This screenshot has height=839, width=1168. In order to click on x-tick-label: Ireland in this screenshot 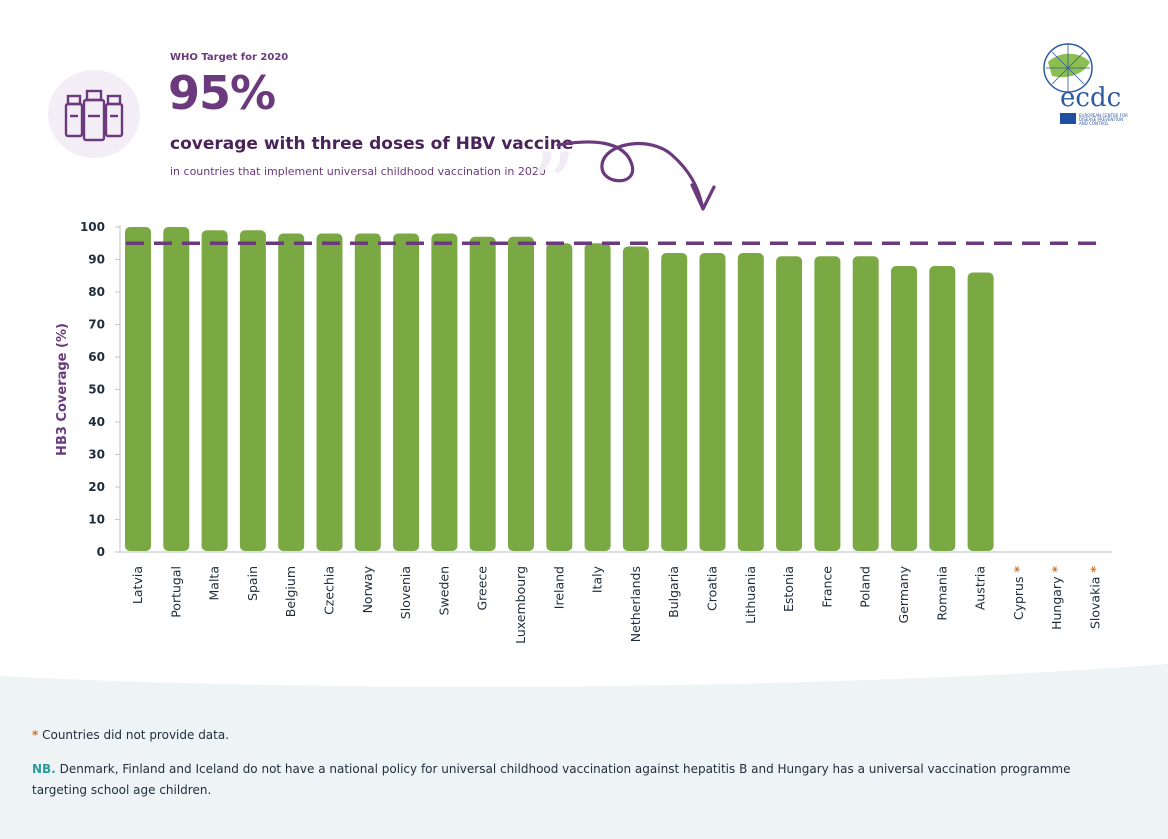, I will do `click(558, 587)`.